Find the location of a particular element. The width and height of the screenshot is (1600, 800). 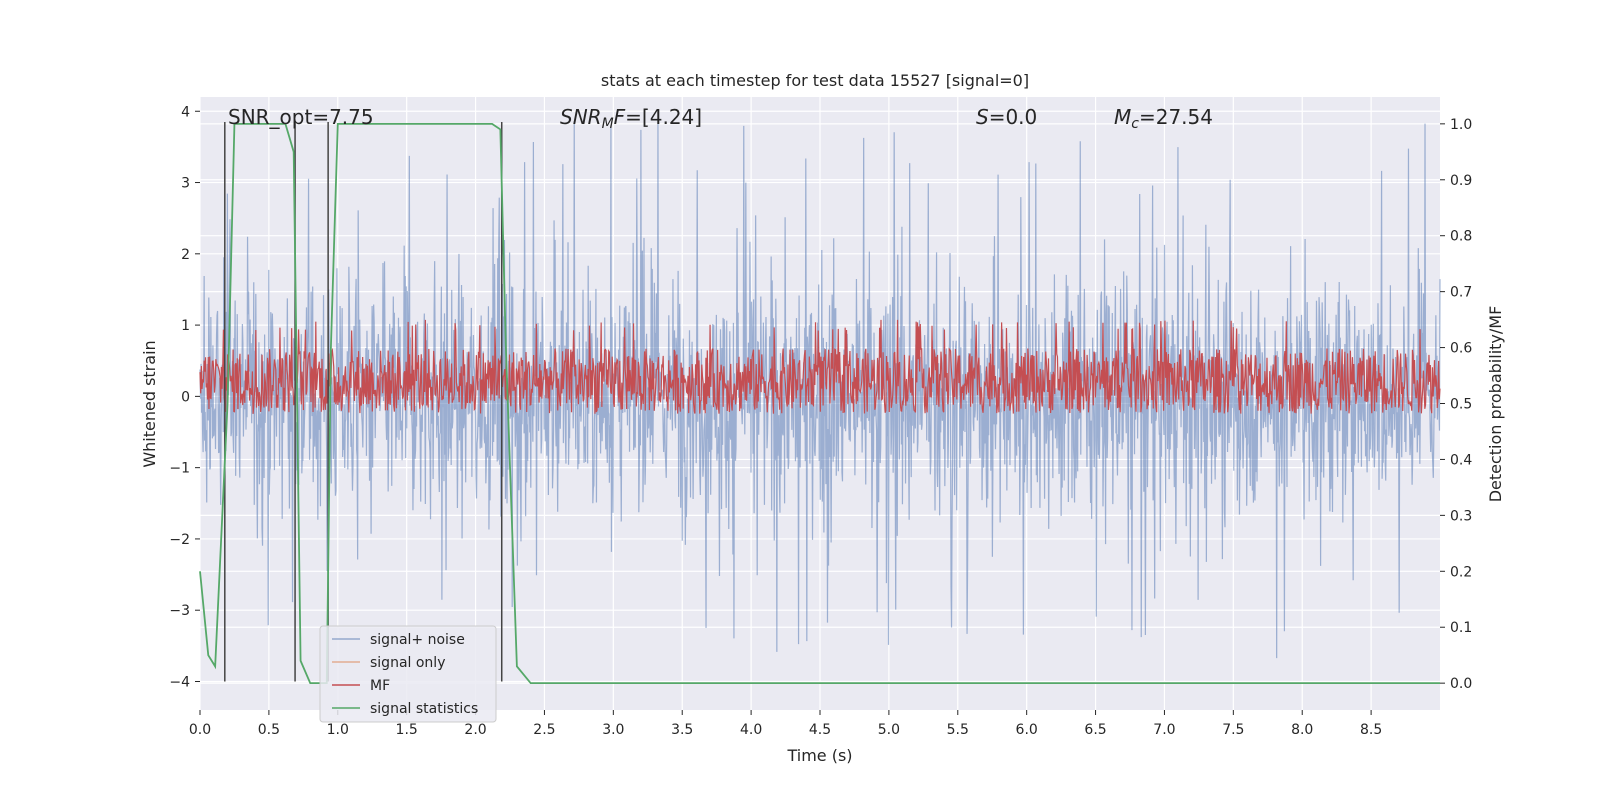

y-tick-label: −2 is located at coordinates (179, 540).